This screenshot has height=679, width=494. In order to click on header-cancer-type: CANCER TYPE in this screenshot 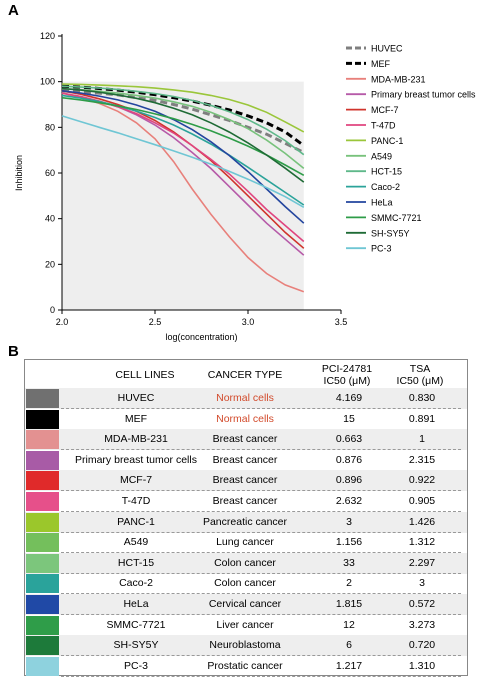, I will do `click(245, 375)`.